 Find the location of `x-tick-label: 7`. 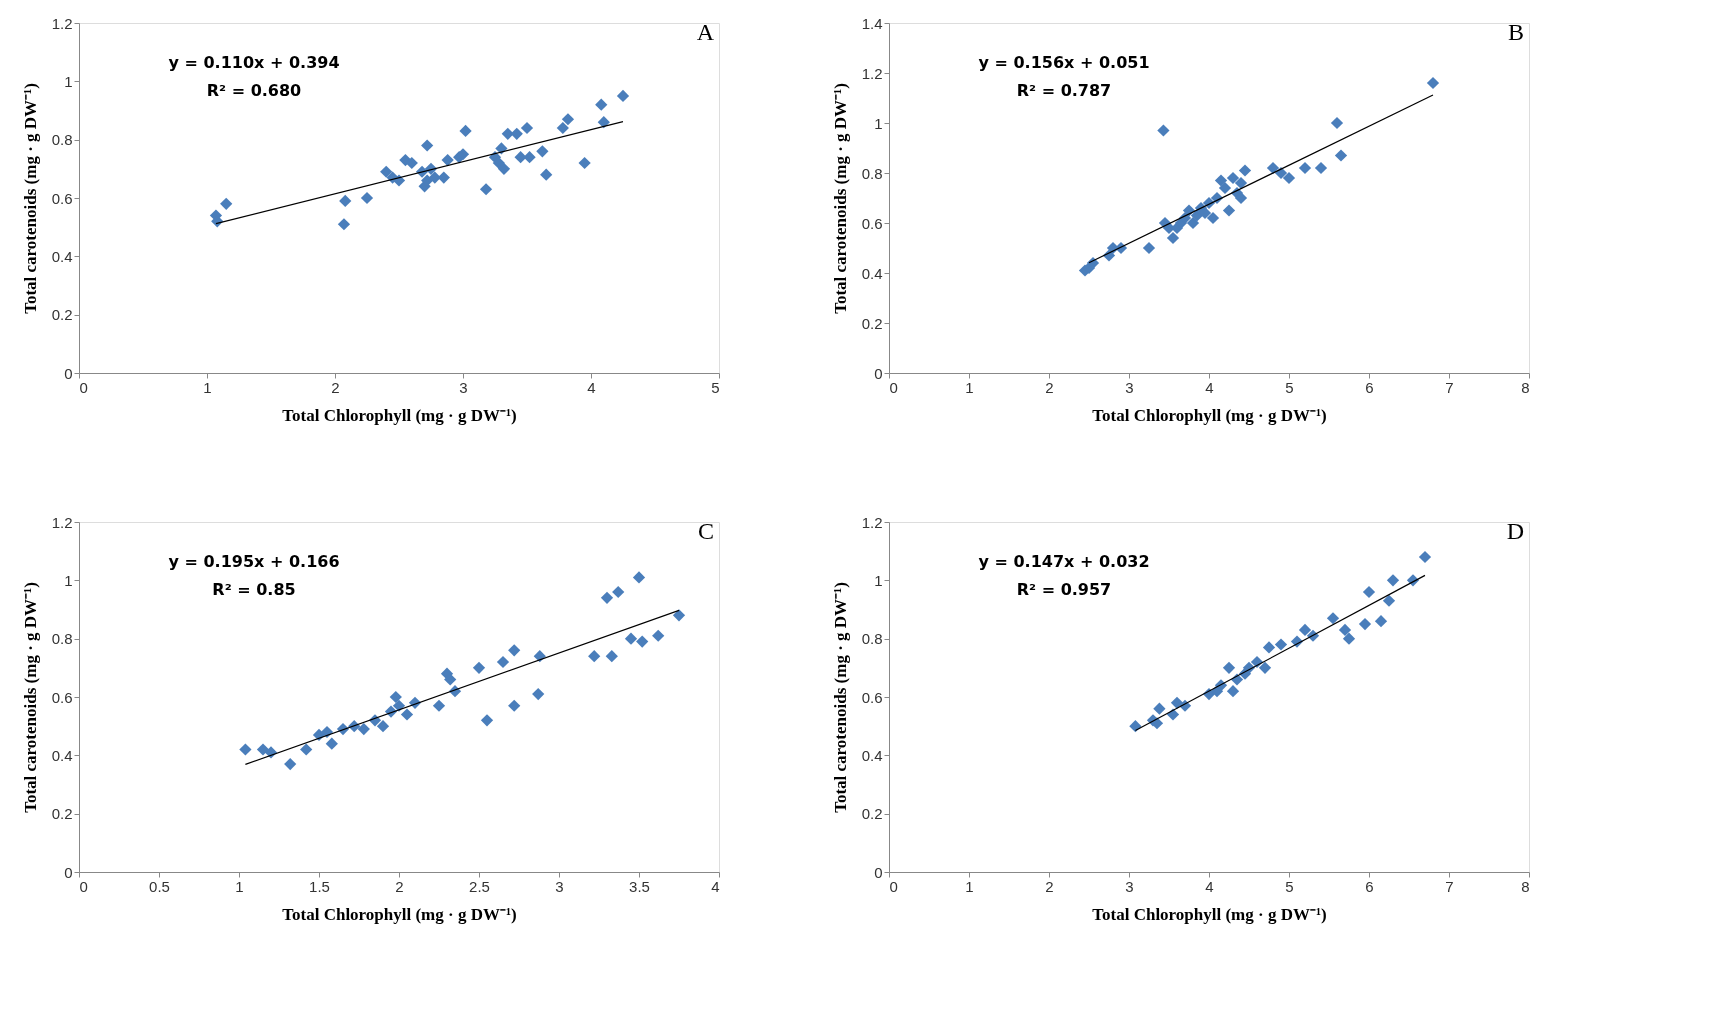

x-tick-label: 7 is located at coordinates (1449, 886).